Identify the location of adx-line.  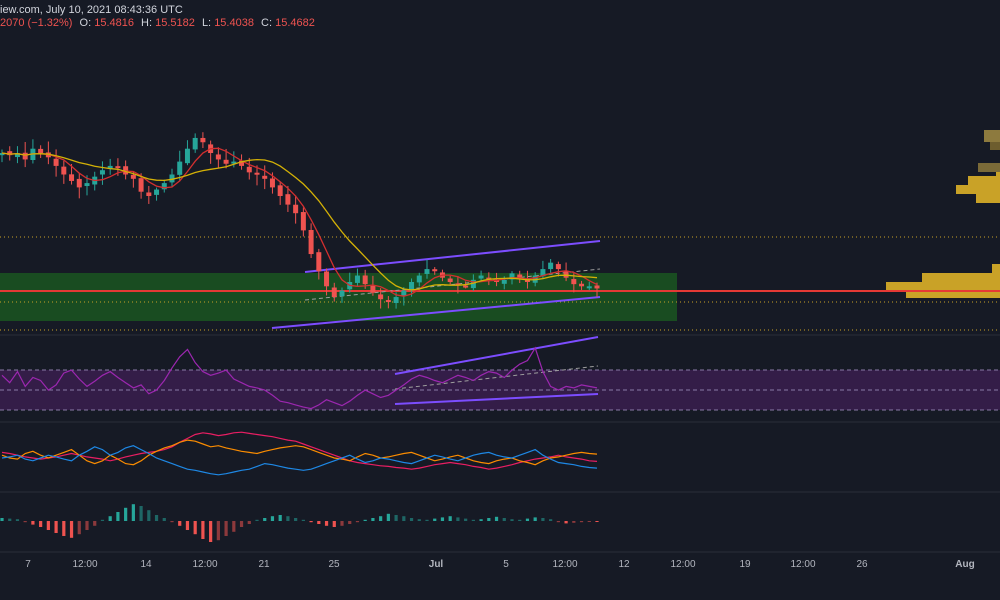
(299, 450).